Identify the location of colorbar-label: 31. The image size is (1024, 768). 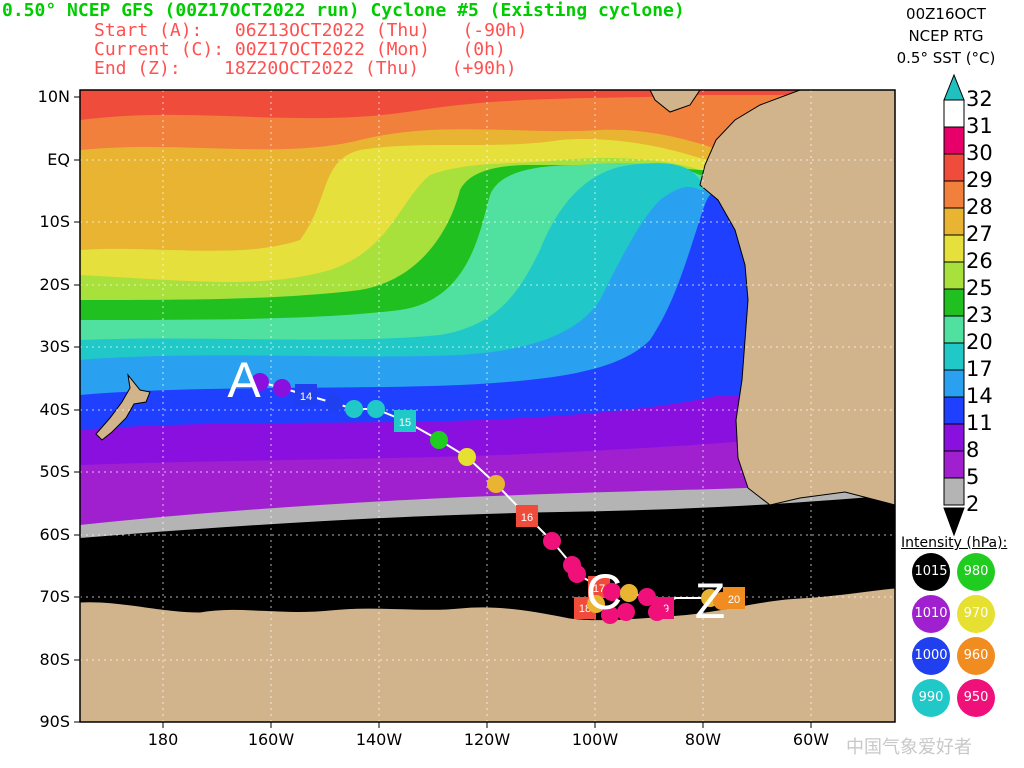
(979, 126).